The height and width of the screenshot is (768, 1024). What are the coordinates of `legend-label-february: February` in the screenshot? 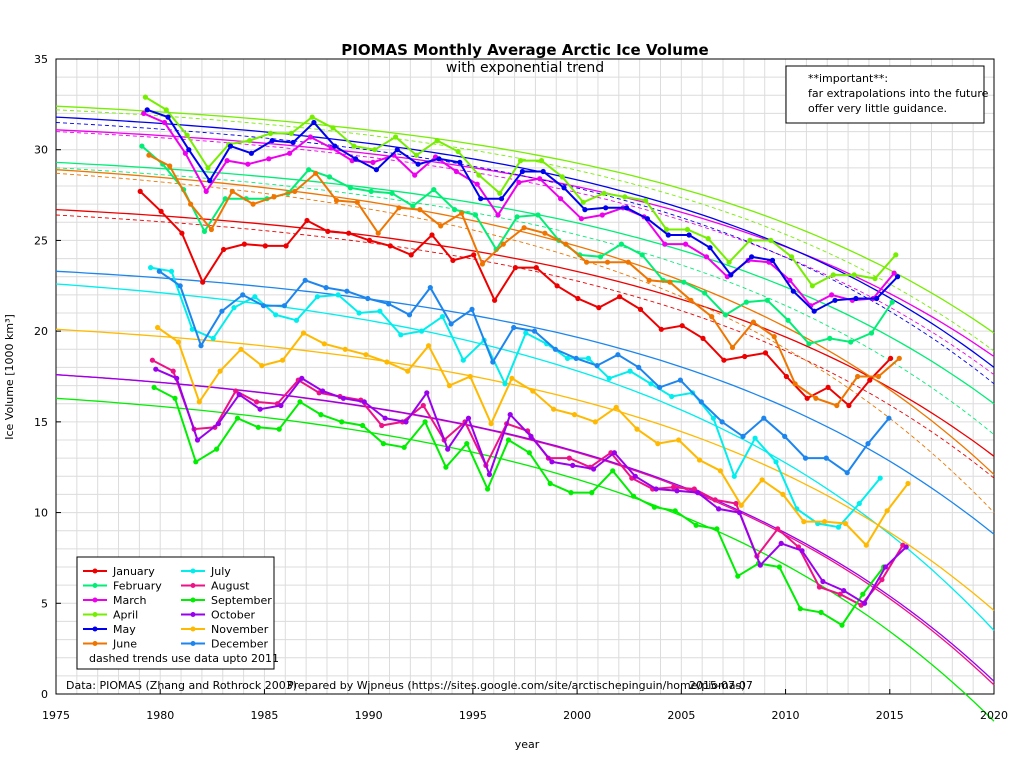 It's located at (137, 586).